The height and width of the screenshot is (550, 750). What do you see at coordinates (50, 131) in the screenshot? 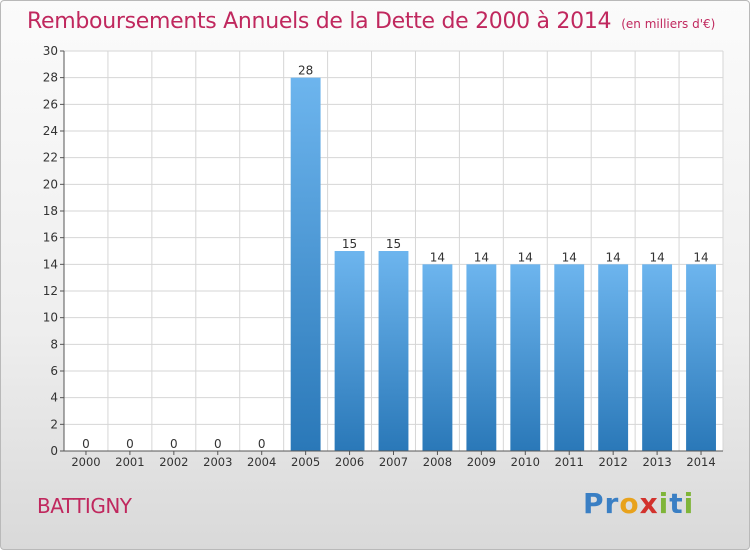
I see `y-tick-label: 24` at bounding box center [50, 131].